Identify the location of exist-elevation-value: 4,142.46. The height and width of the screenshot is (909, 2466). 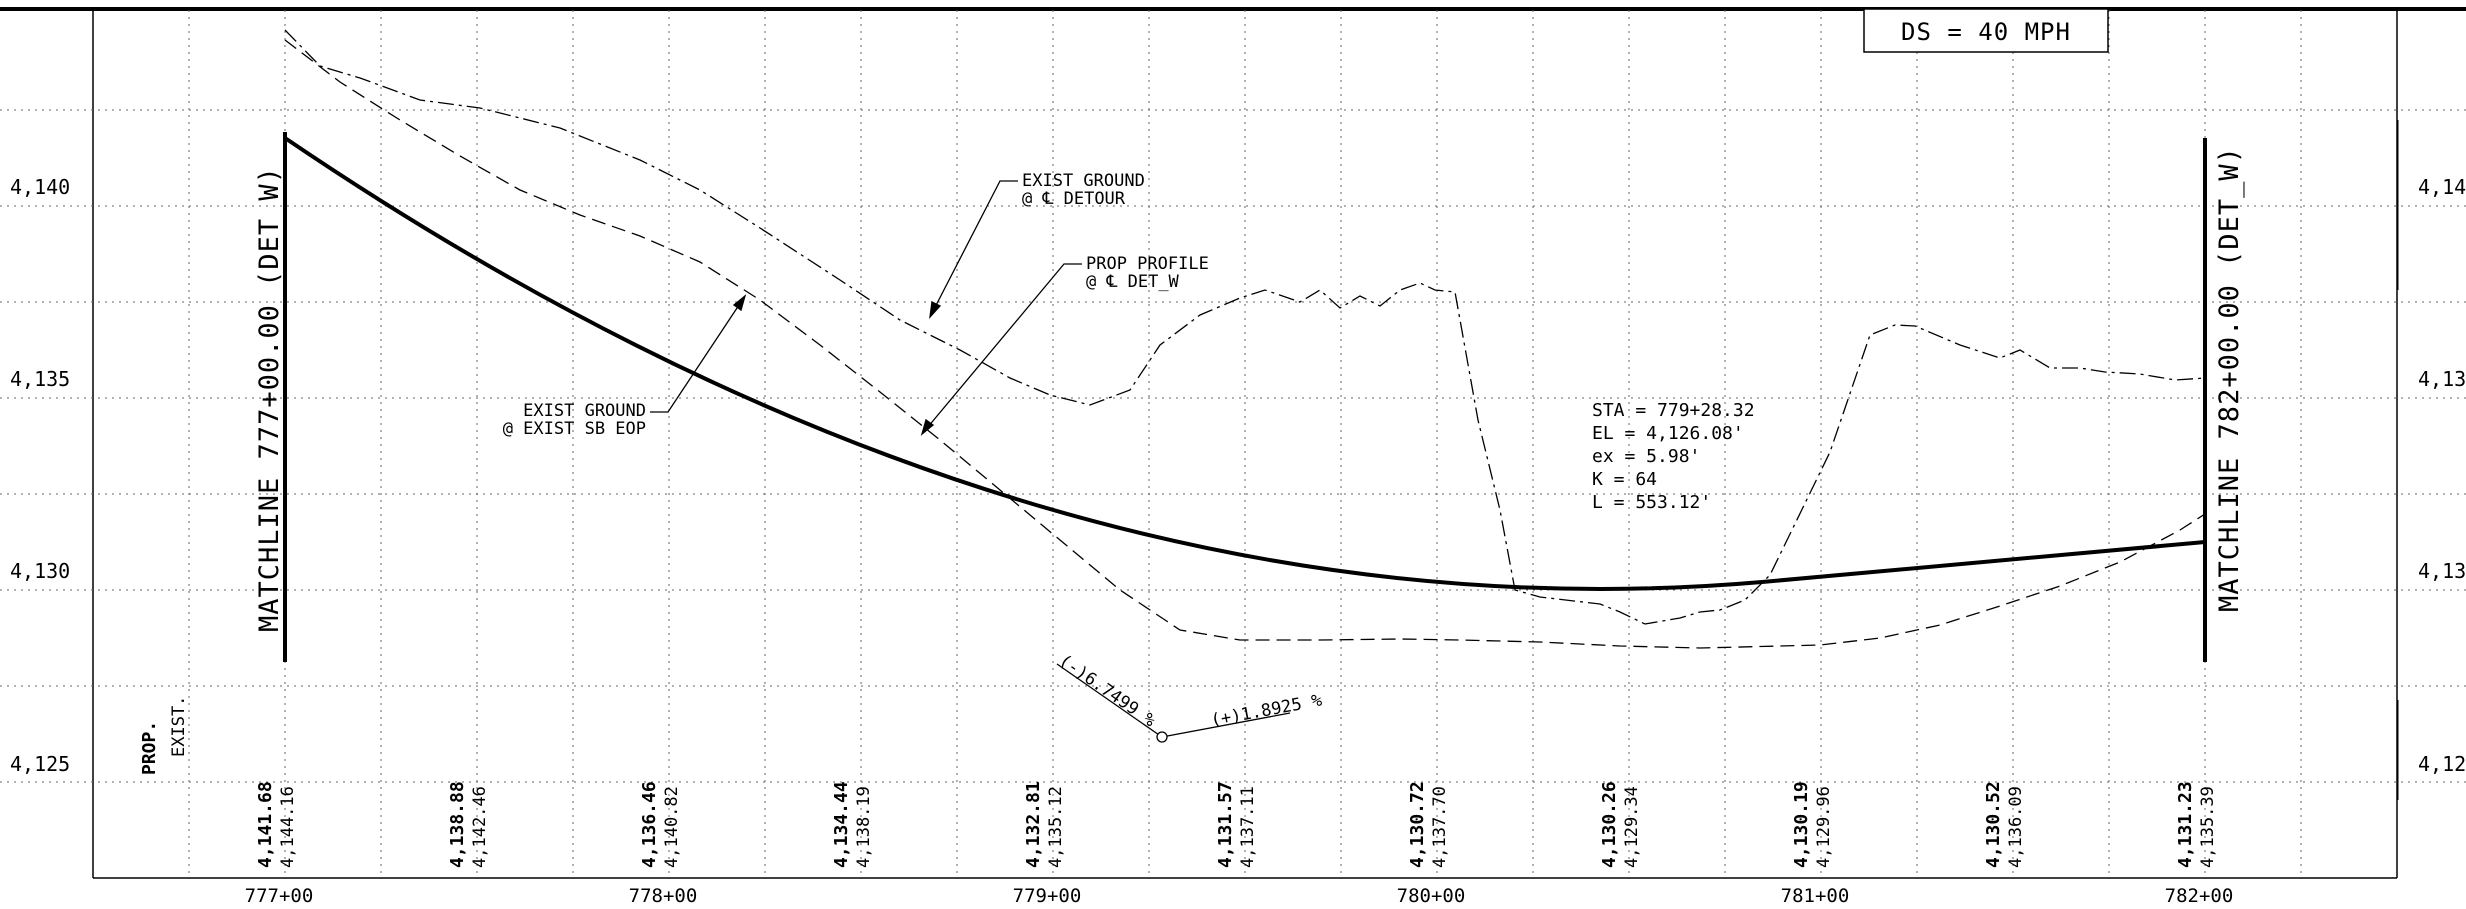
(480, 827).